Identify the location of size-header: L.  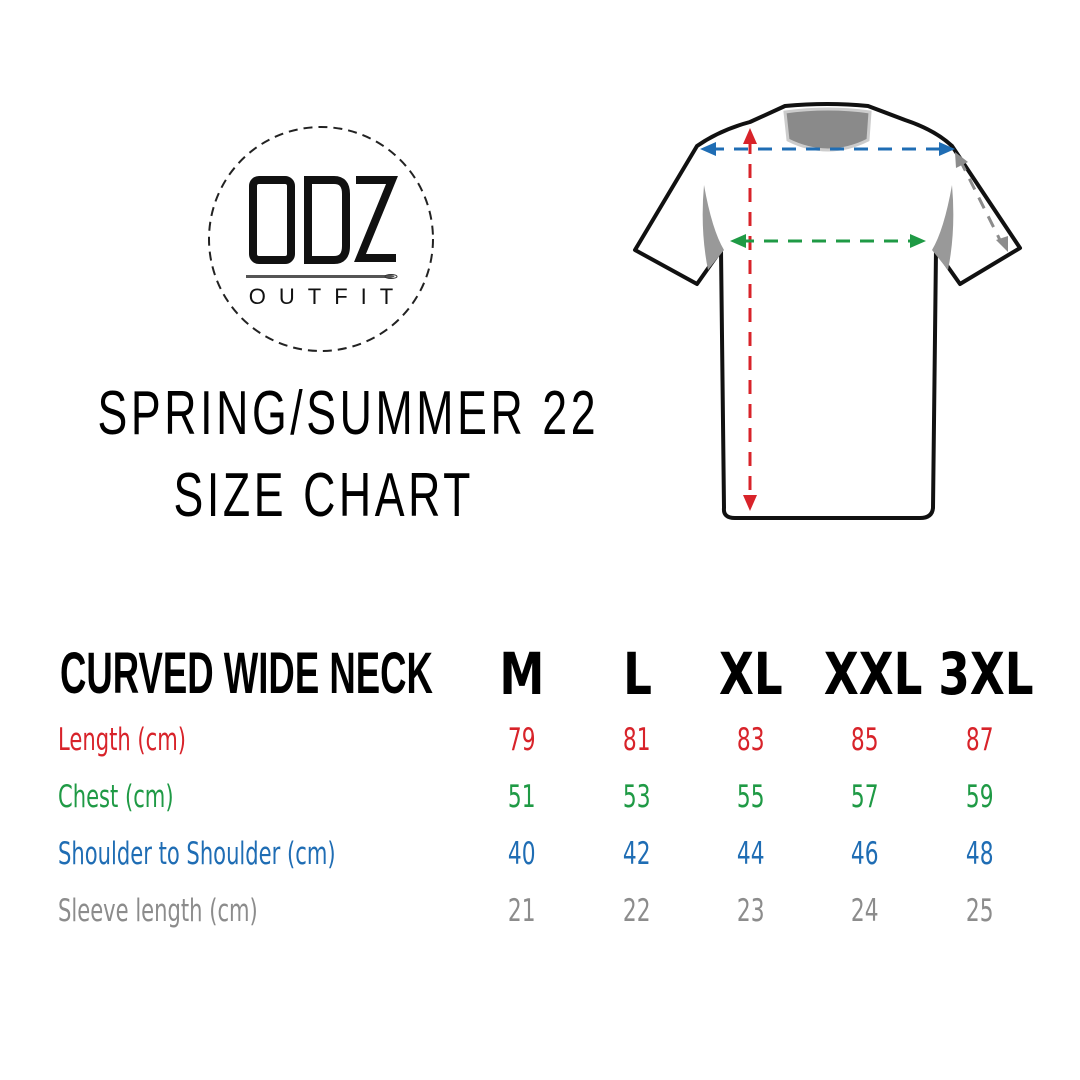
(637, 674).